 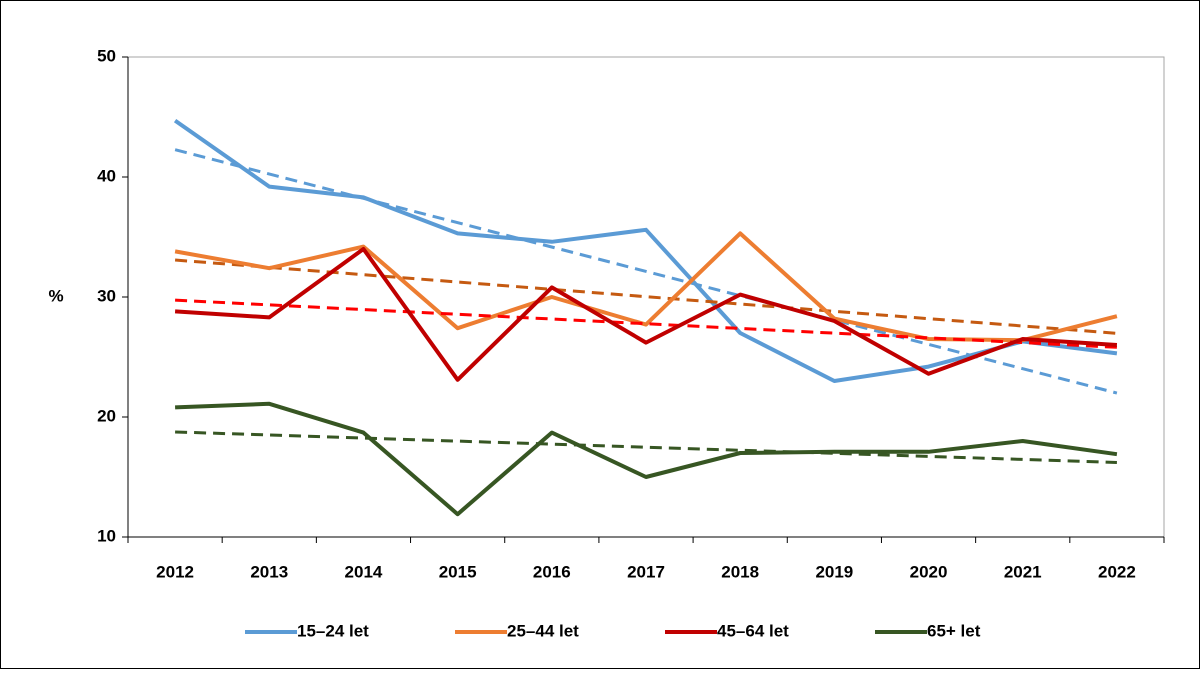 What do you see at coordinates (106, 295) in the screenshot?
I see `y-tick-label: 30` at bounding box center [106, 295].